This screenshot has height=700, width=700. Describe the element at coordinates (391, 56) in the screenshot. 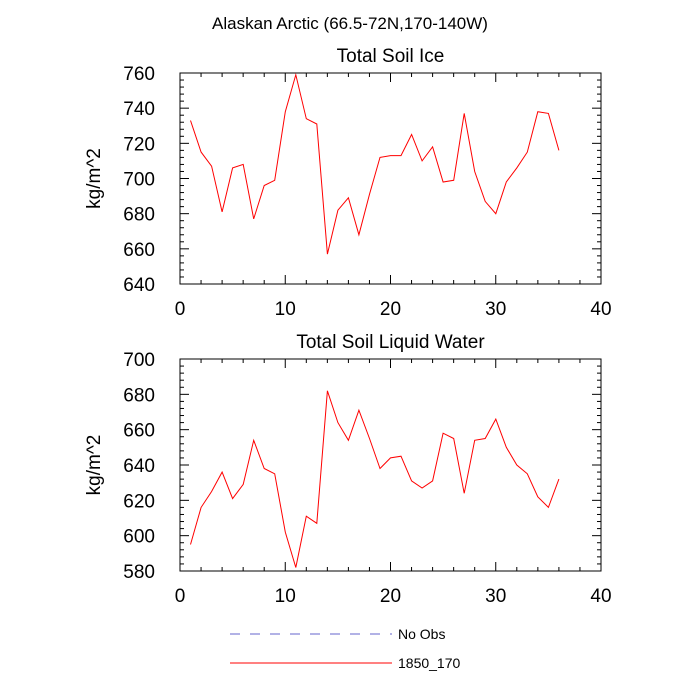

I see `panel-title: Total Soil Ice` at that location.